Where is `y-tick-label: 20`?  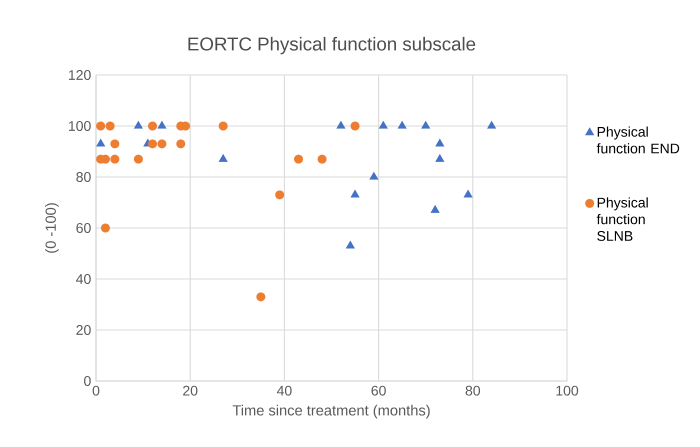
y-tick-label: 20 is located at coordinates (83, 330).